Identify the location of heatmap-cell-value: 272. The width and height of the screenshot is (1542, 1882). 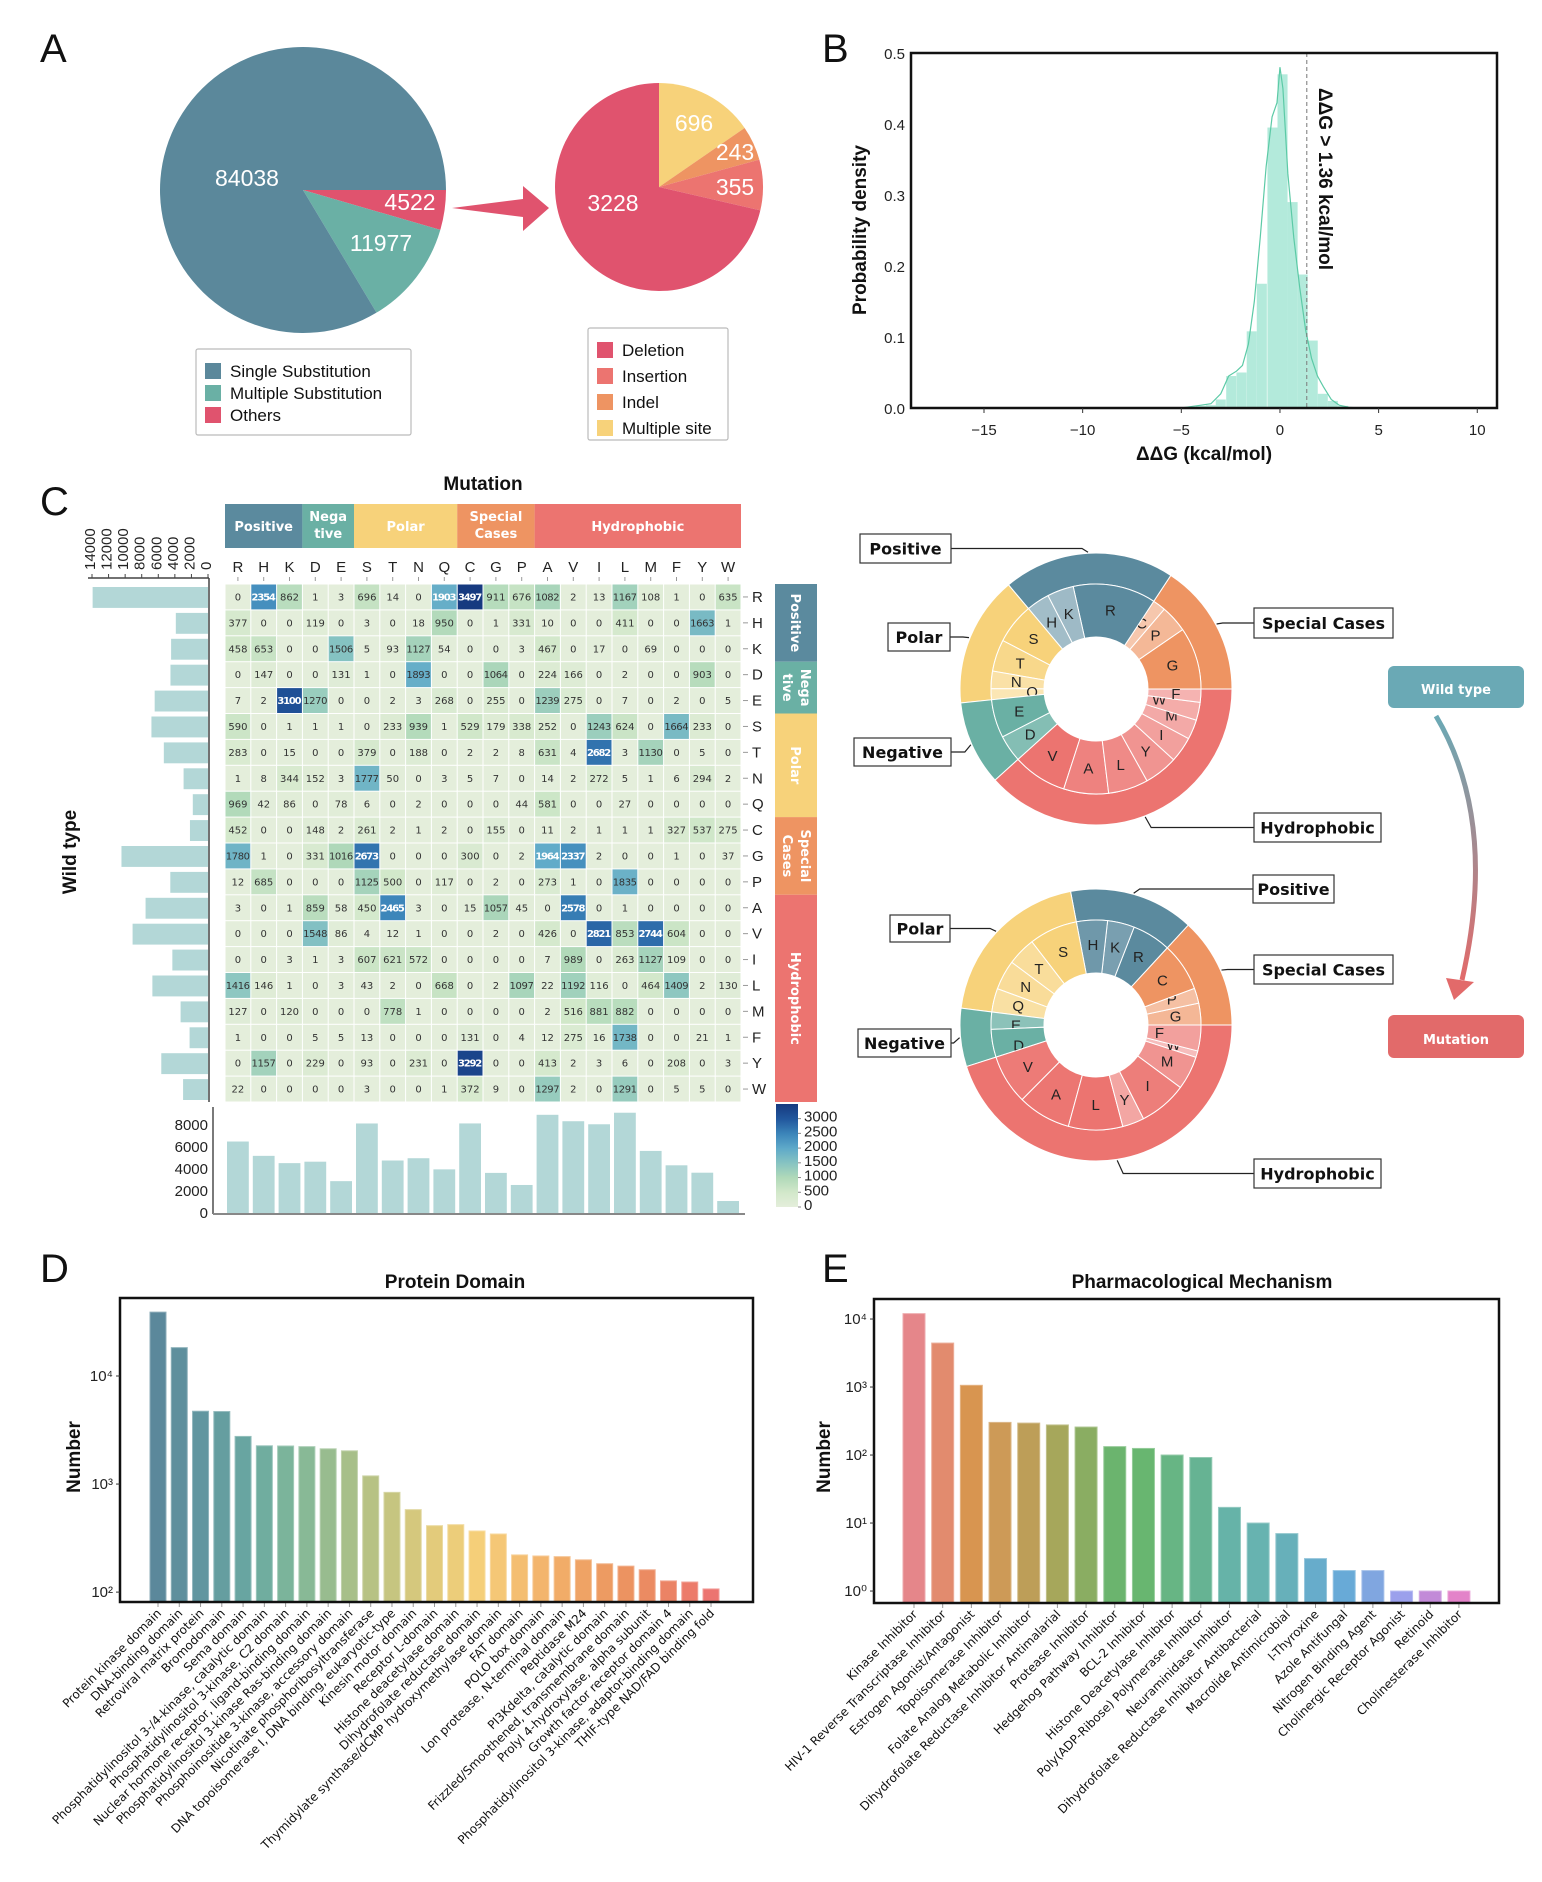
(599, 779).